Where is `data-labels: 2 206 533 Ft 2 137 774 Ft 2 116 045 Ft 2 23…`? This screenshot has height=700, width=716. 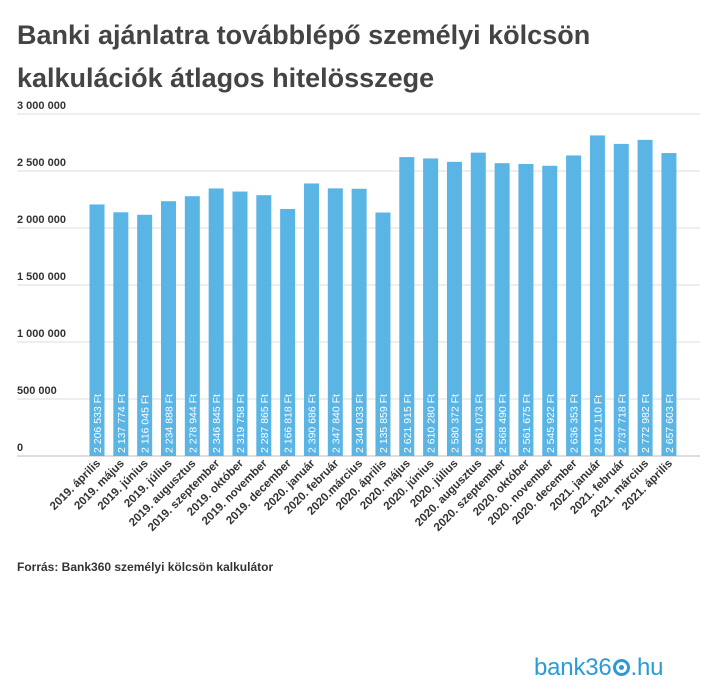
data-labels: 2 206 533 Ft 2 137 774 Ft 2 116 045 Ft 2 23… is located at coordinates (384, 423).